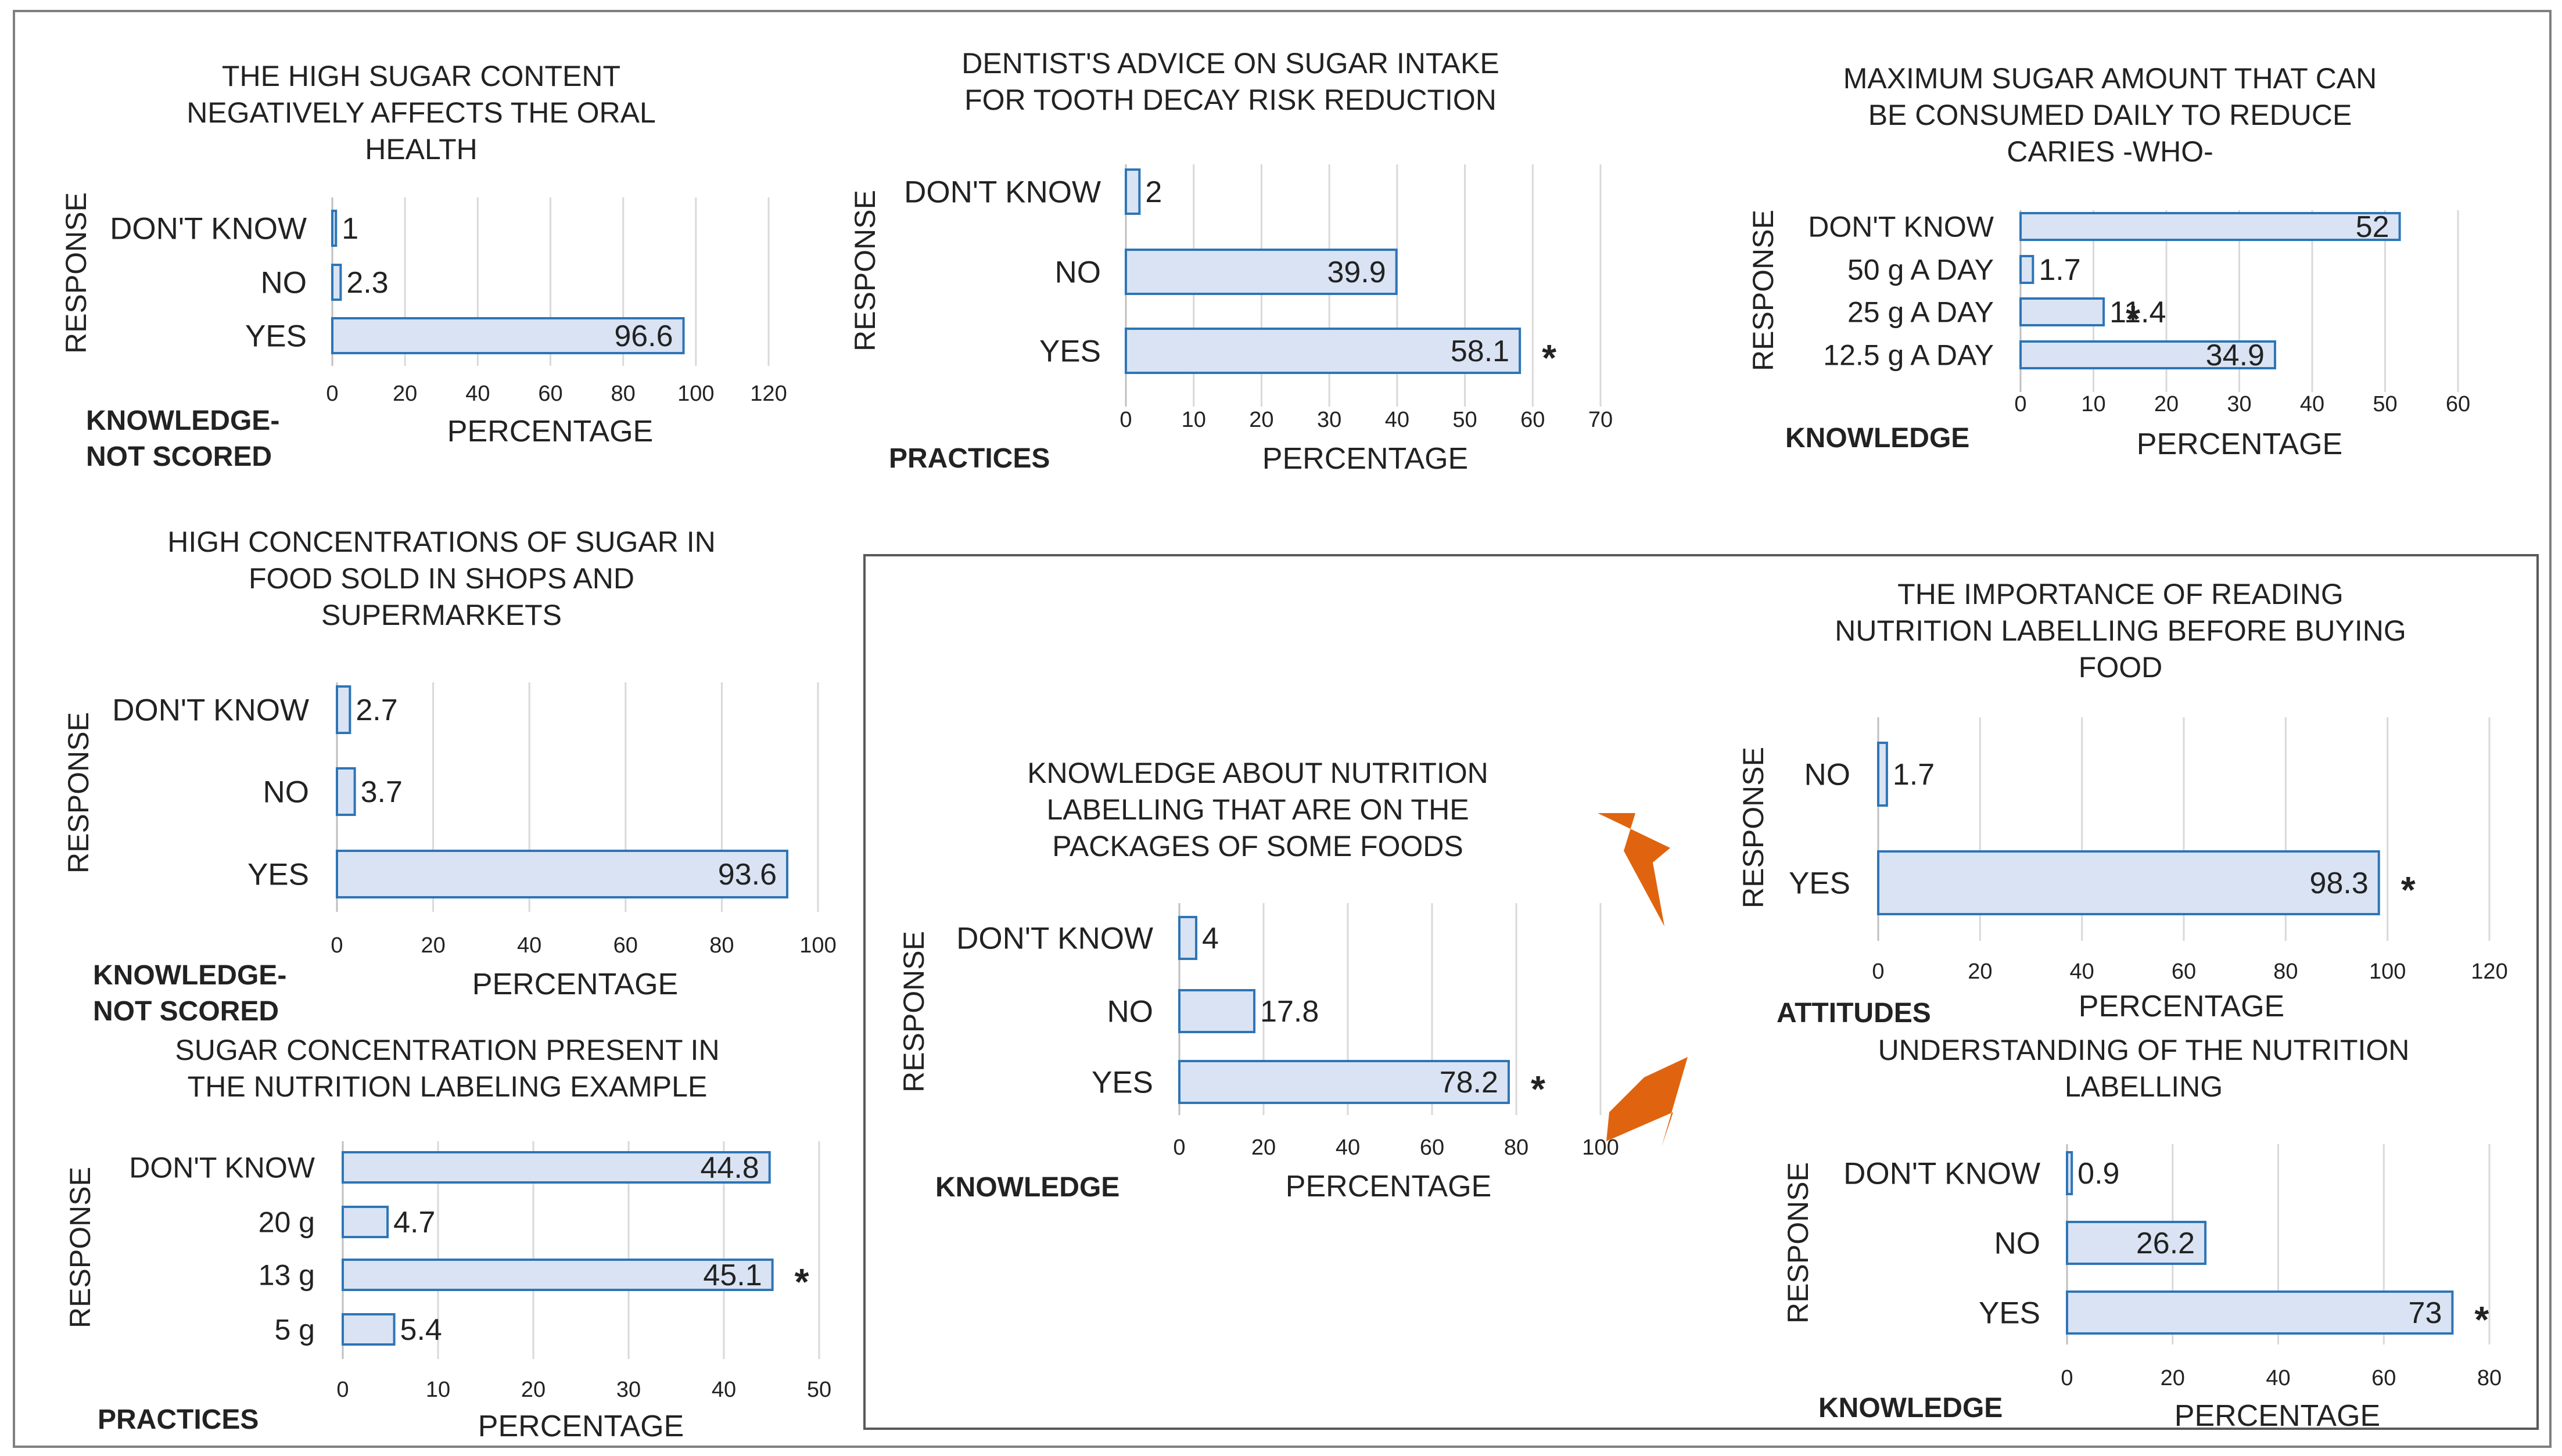 The width and height of the screenshot is (2562, 1456). Describe the element at coordinates (1854, 1014) in the screenshot. I see `category-label: ATTITUDES` at that location.